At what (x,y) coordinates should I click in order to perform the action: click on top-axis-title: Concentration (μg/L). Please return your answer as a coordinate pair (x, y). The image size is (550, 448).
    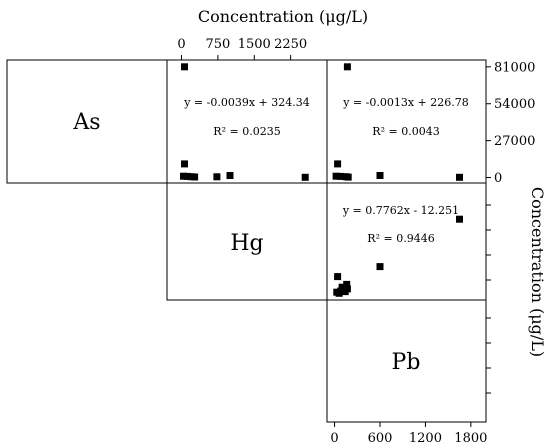
    Looking at the image, I should click on (283, 16).